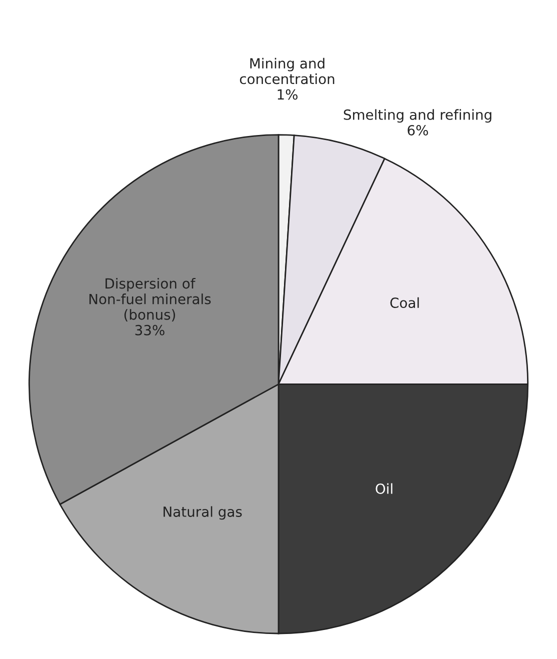 This screenshot has height=659, width=557. What do you see at coordinates (418, 116) in the screenshot?
I see `slice-label: Smelting and refining` at bounding box center [418, 116].